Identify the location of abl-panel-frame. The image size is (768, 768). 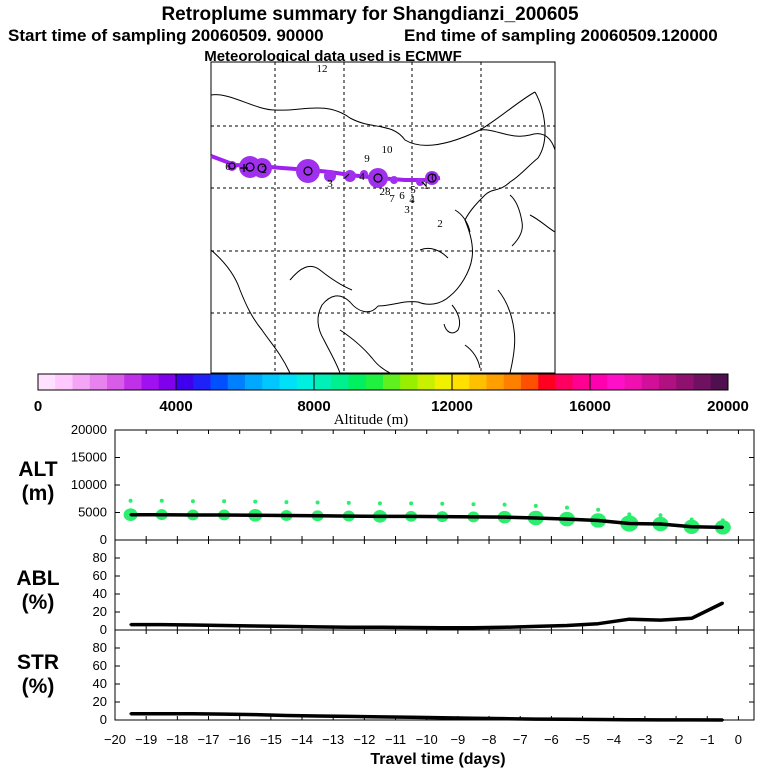
(434, 585).